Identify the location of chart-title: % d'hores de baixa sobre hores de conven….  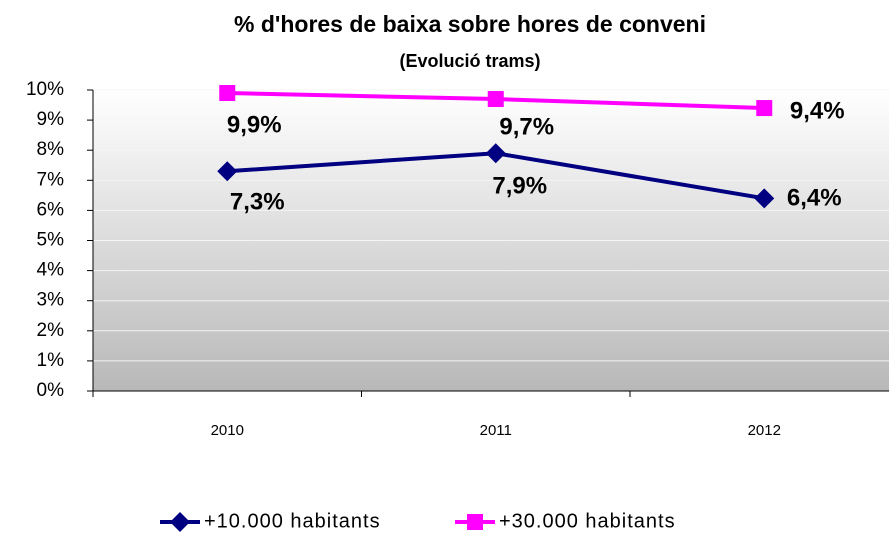
(470, 24).